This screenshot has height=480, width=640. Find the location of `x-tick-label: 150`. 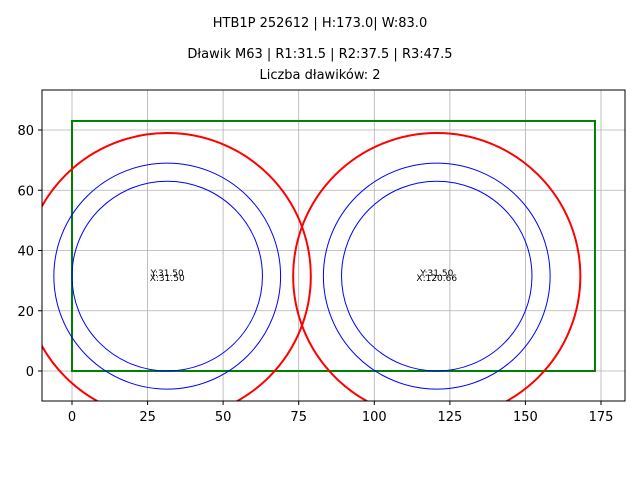

x-tick-label: 150 is located at coordinates (525, 417).